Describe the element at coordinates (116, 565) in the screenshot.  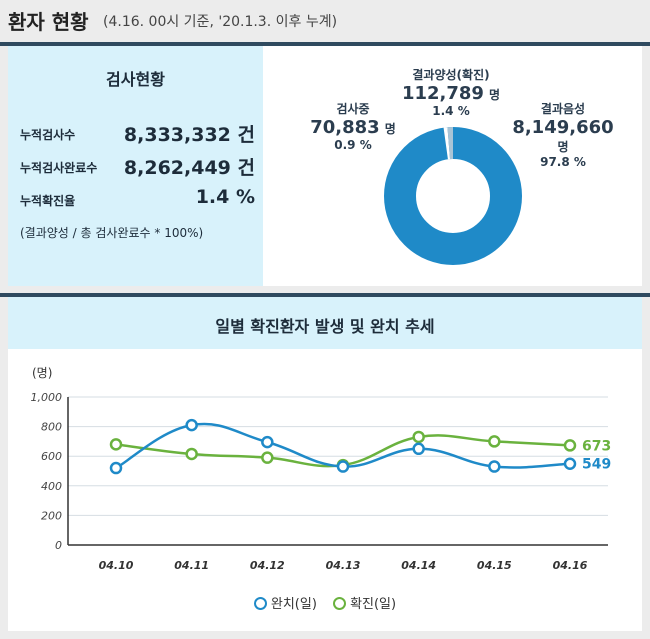
I see `x-tick-label: 04.10` at that location.